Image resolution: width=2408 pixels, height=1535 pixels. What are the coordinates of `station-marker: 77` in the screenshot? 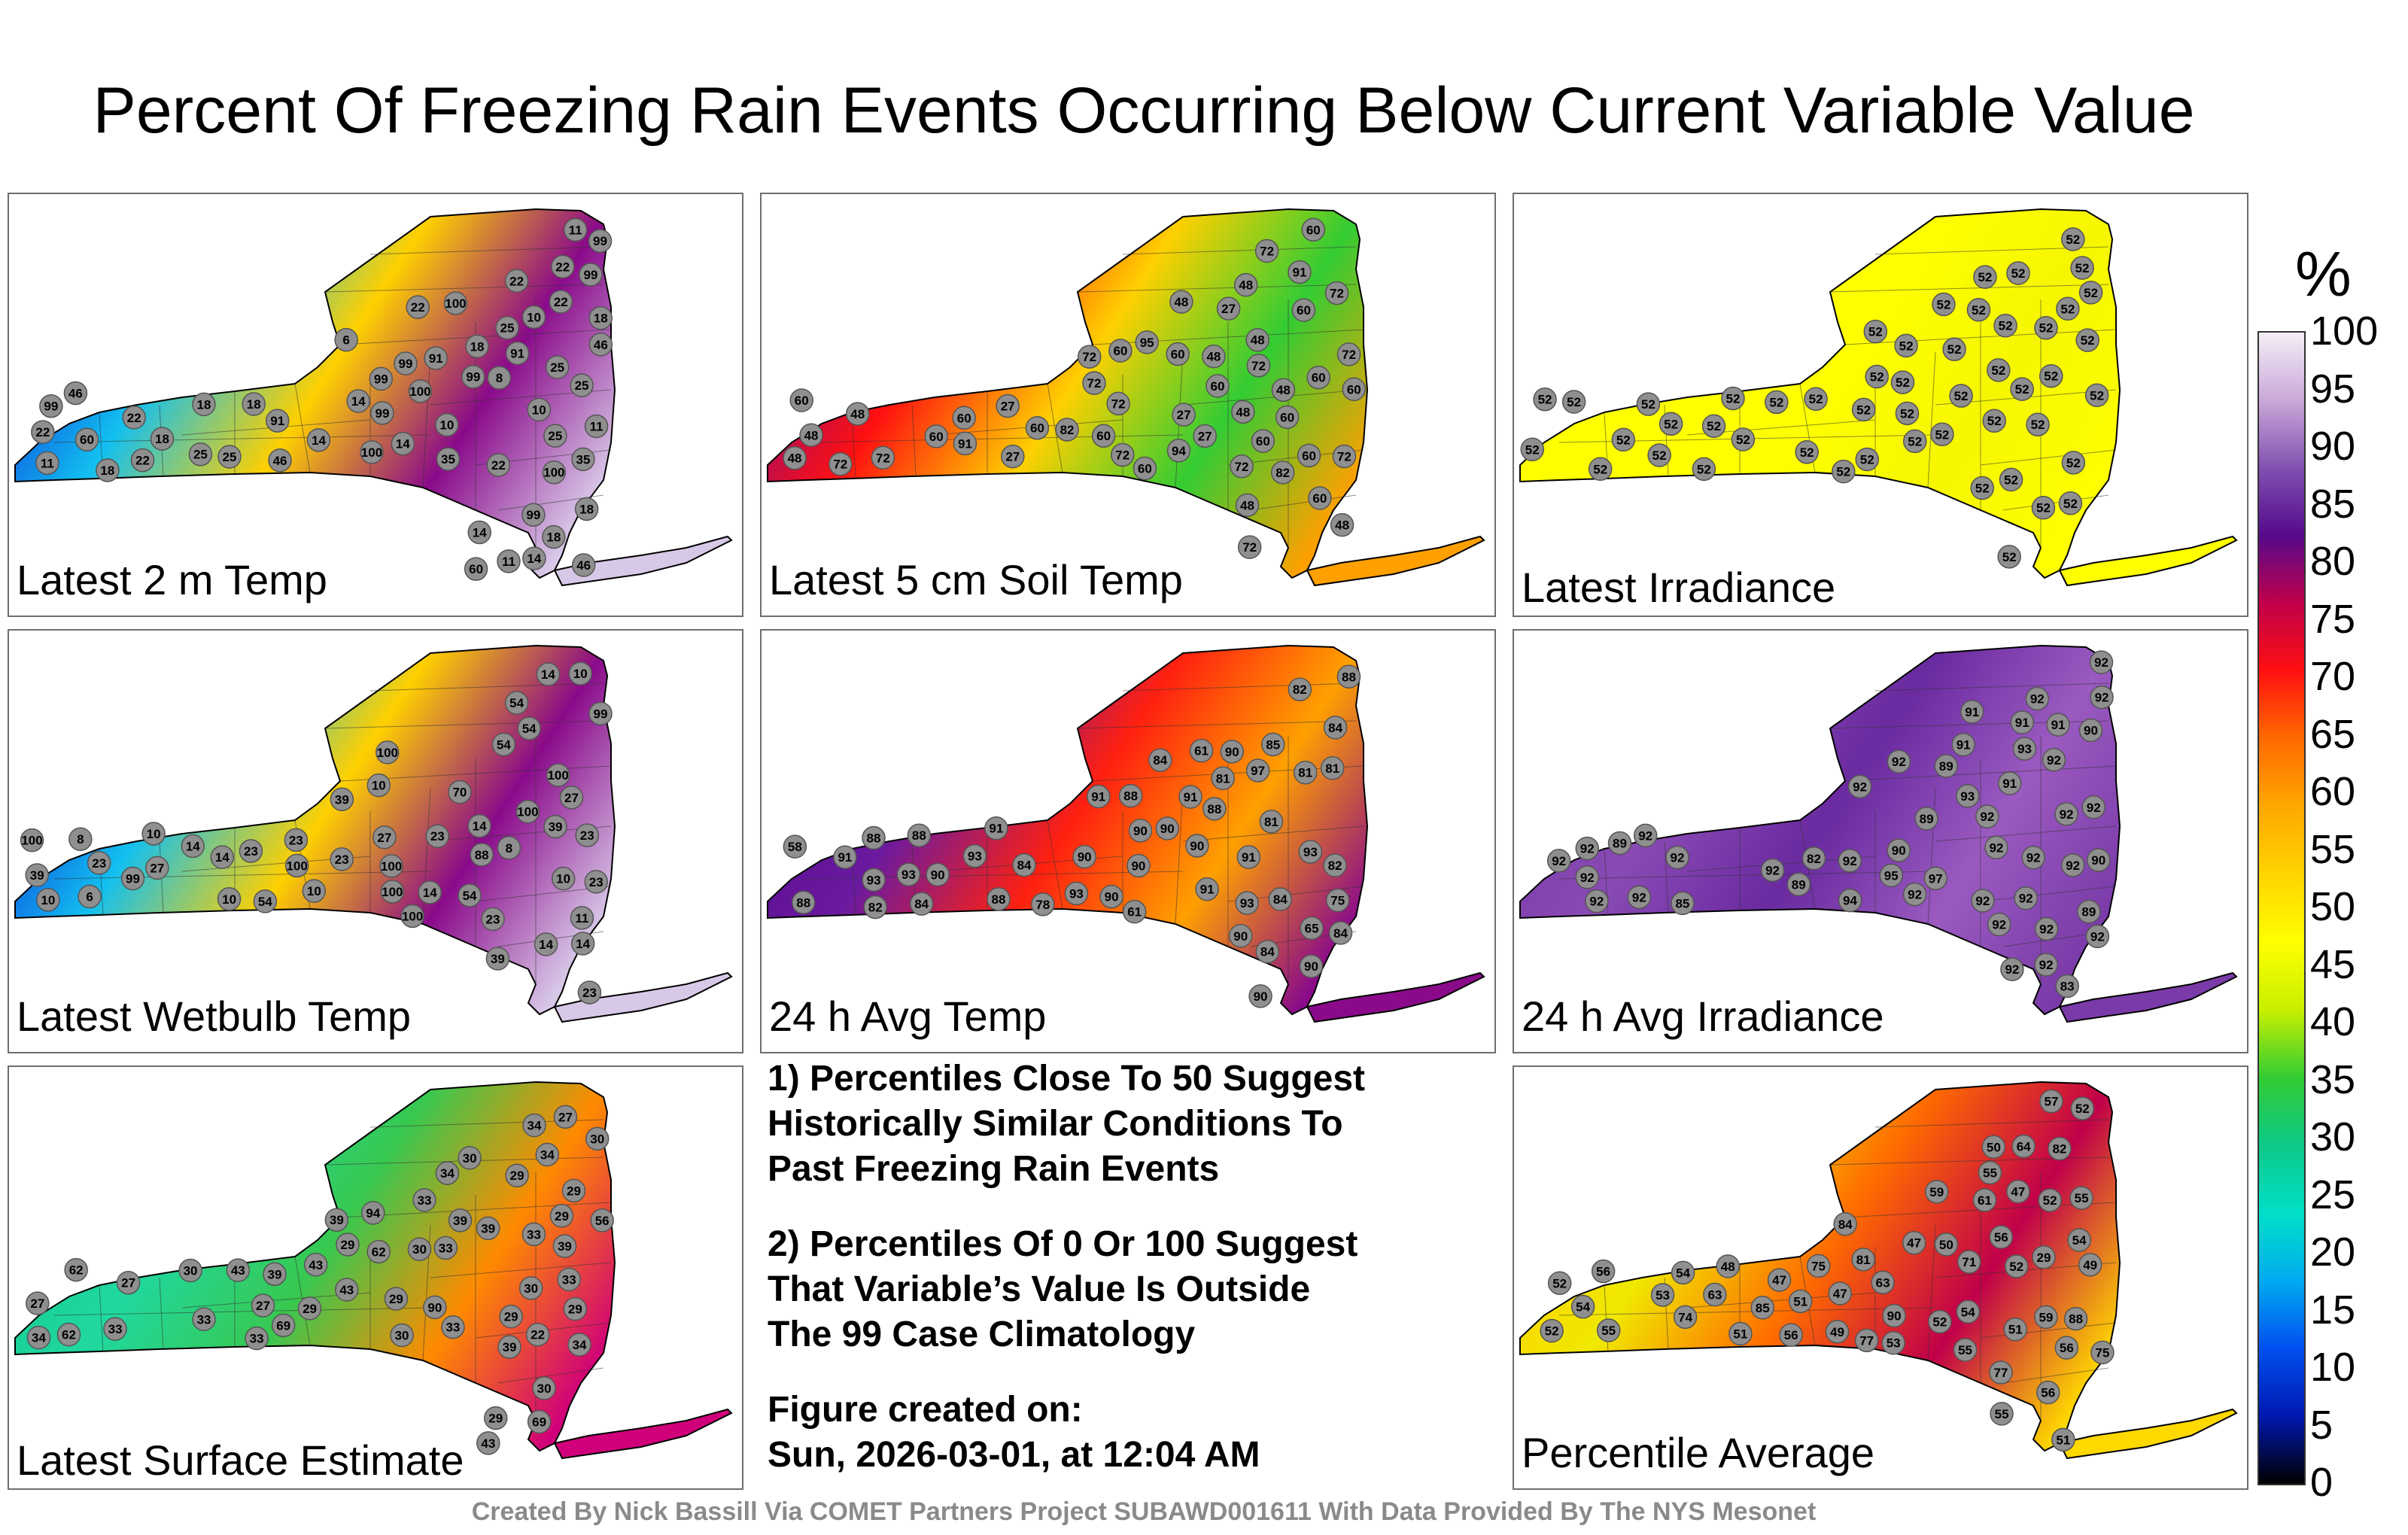 It's located at (2001, 1372).